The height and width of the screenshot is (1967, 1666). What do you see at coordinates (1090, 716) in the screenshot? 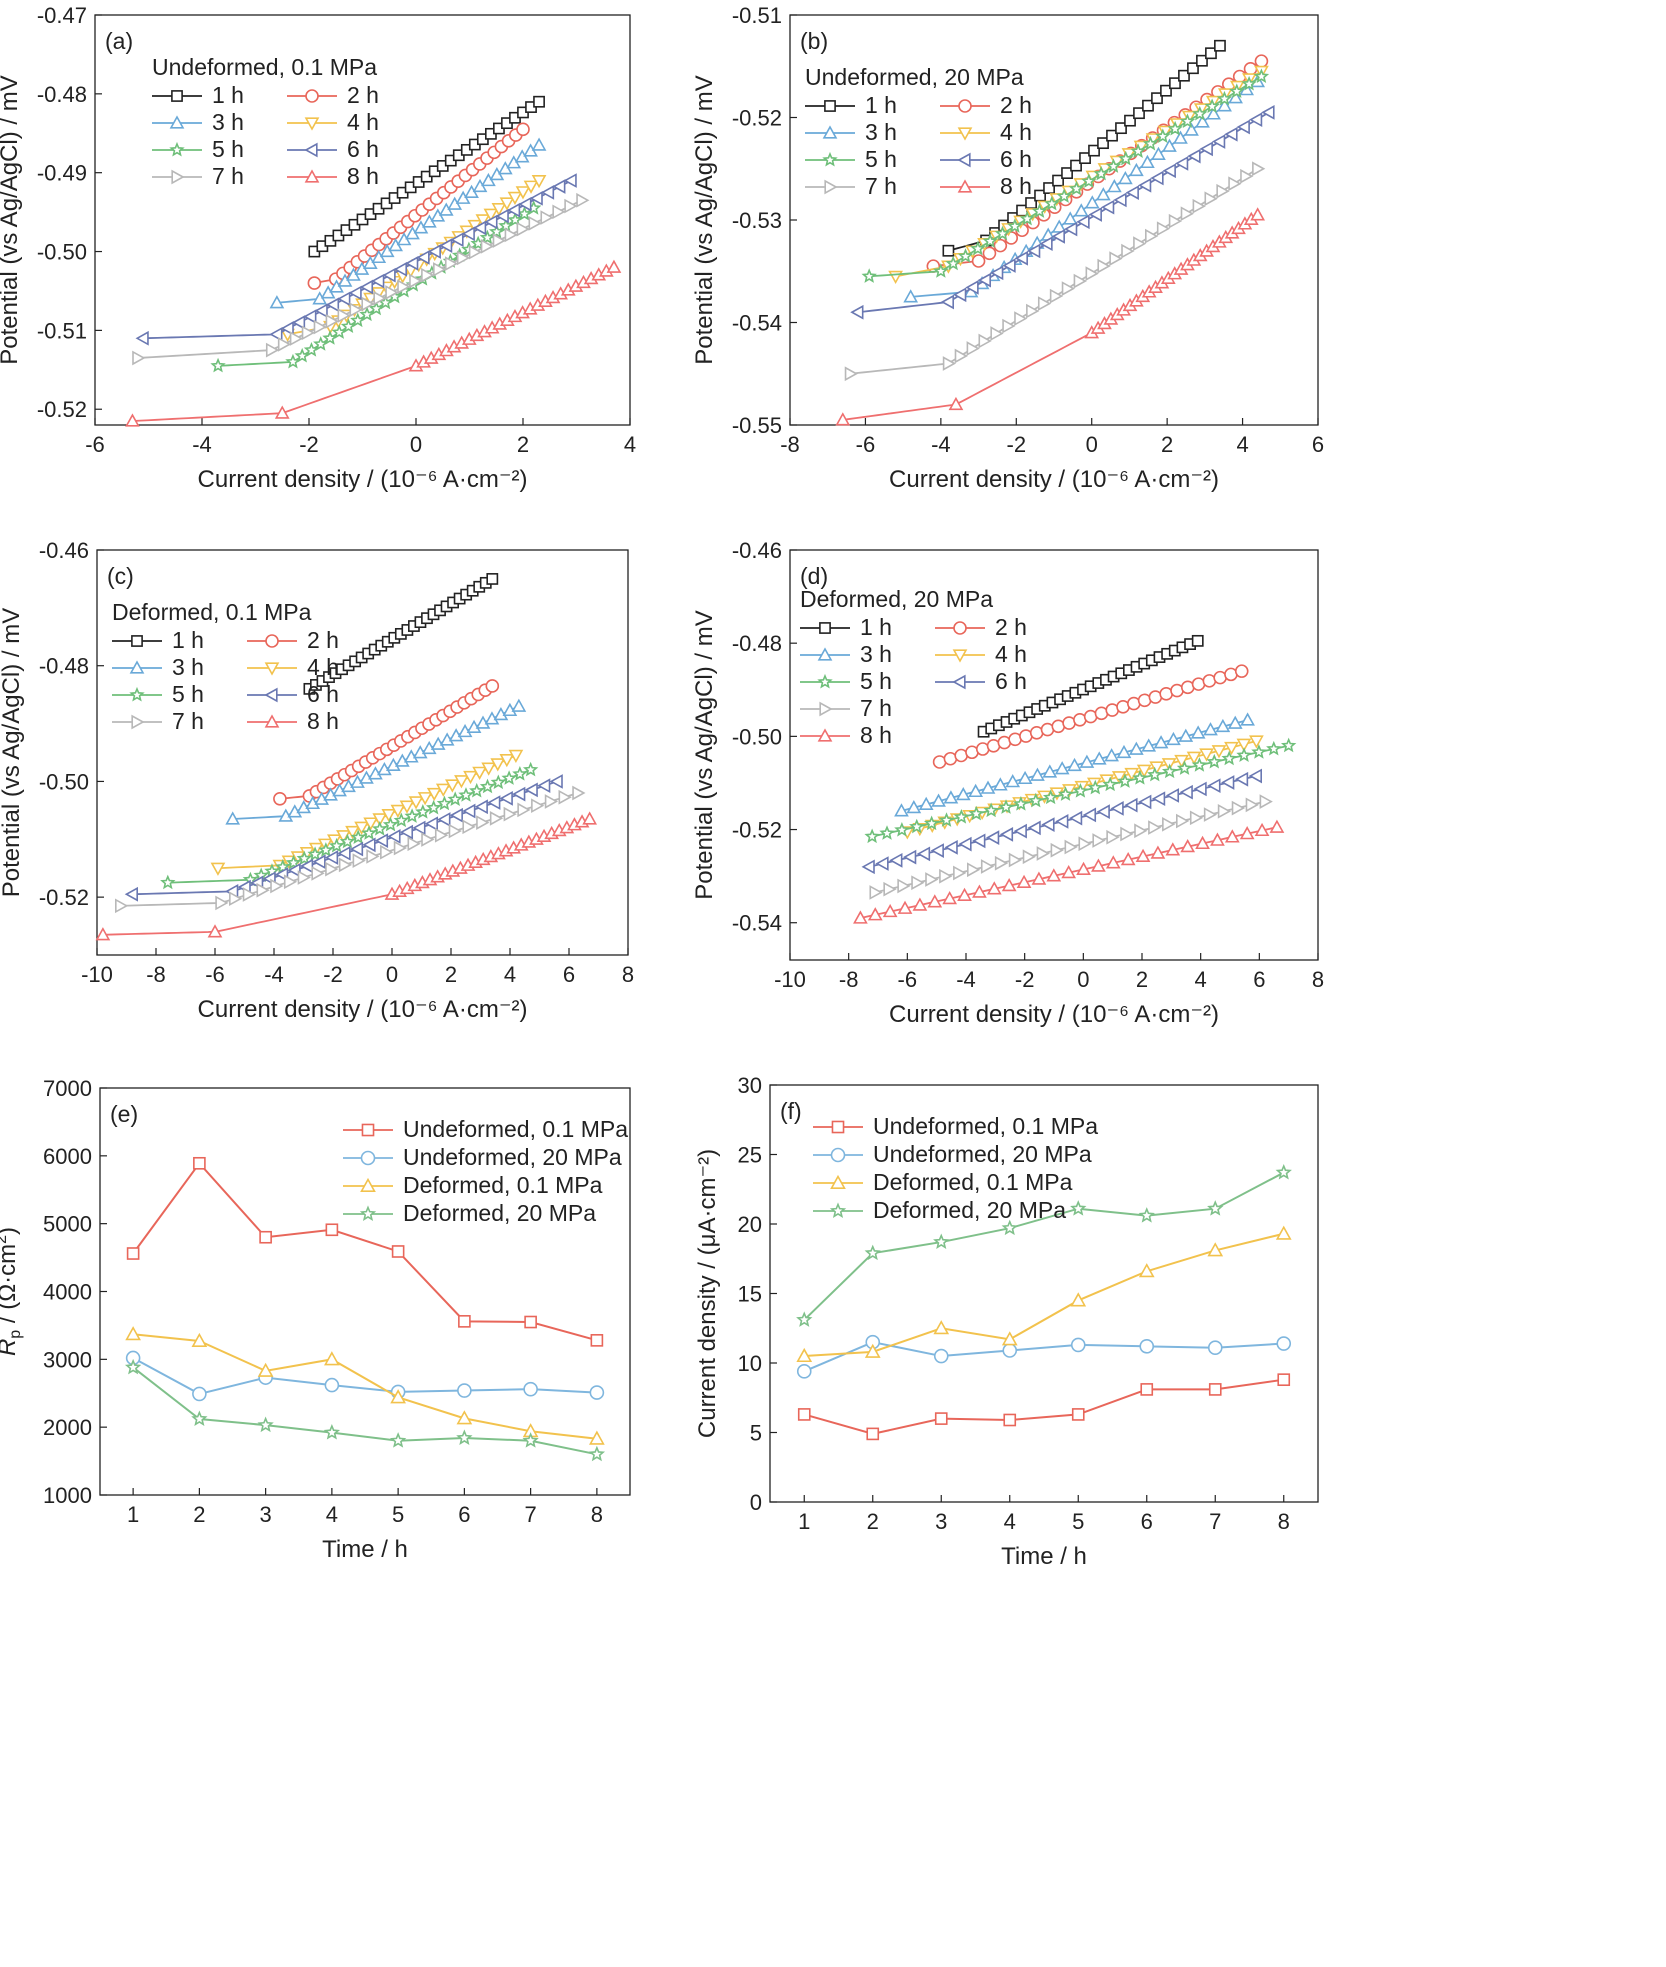
I see `series-2-h` at bounding box center [1090, 716].